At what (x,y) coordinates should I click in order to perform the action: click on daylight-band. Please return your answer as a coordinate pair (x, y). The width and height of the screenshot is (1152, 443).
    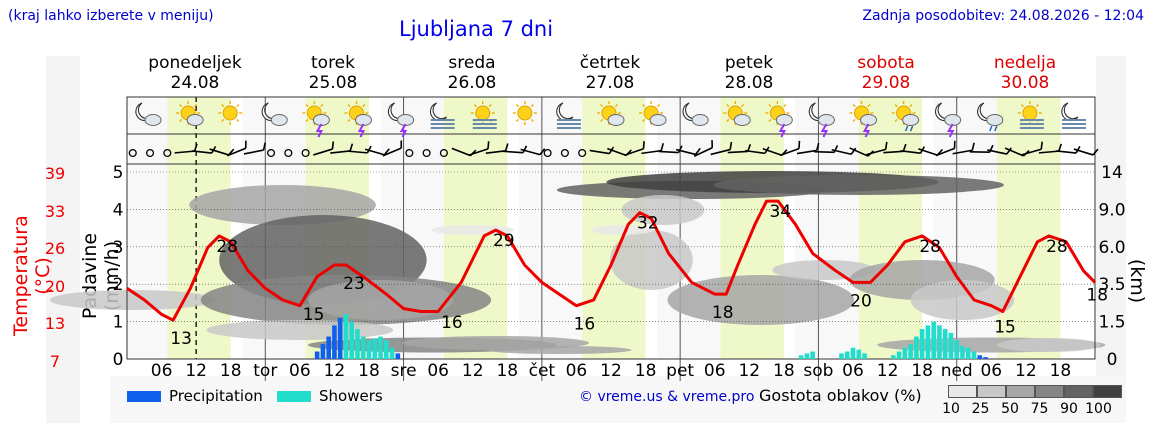
    Looking at the image, I should click on (890, 228).